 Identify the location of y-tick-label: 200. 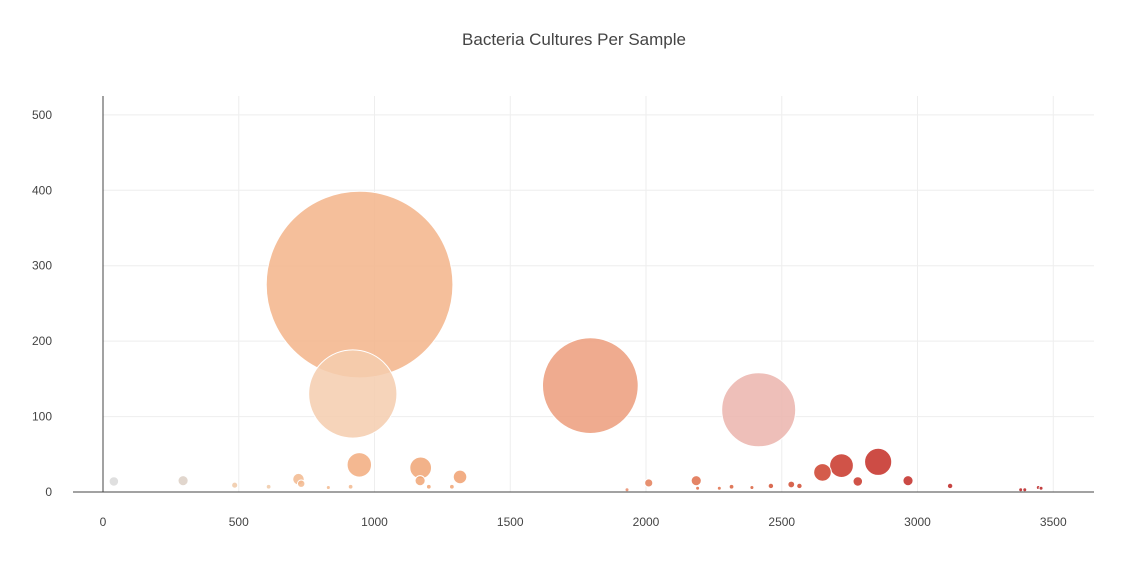
(42, 341).